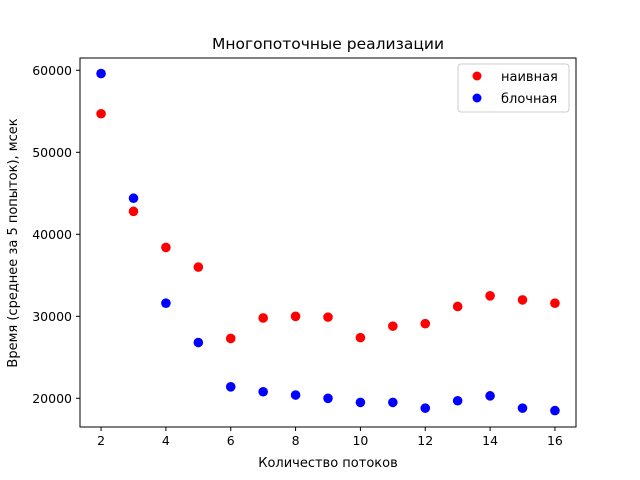 The height and width of the screenshot is (480, 640). I want to click on y-axis-ticks: 20000 30000 40000 50000 60000, so click(56, 234).